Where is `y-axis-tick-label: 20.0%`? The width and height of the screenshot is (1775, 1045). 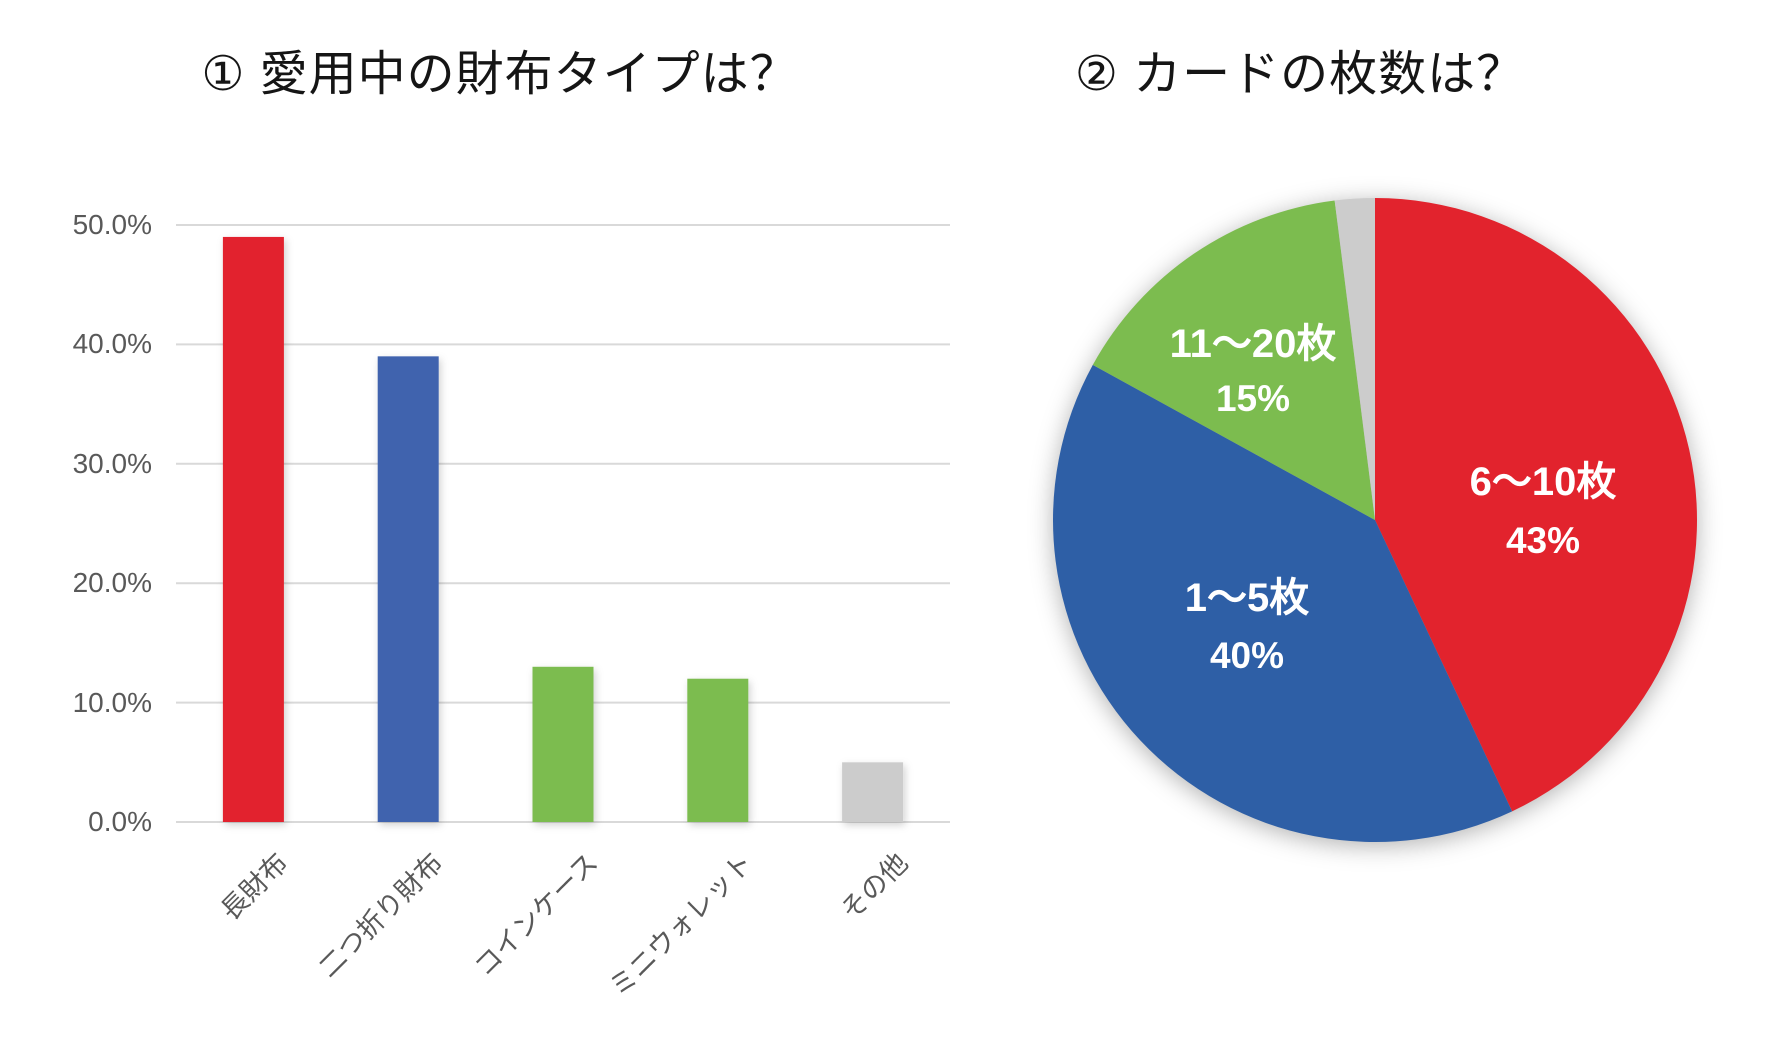 y-axis-tick-label: 20.0% is located at coordinates (112, 583).